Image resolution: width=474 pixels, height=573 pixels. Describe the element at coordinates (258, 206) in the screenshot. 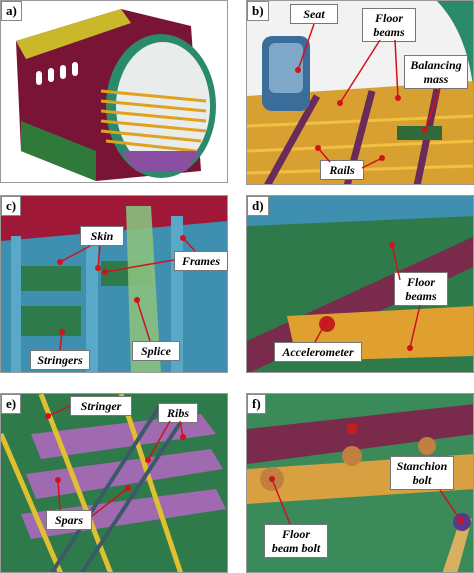

I see `panel-tag: d)` at that location.